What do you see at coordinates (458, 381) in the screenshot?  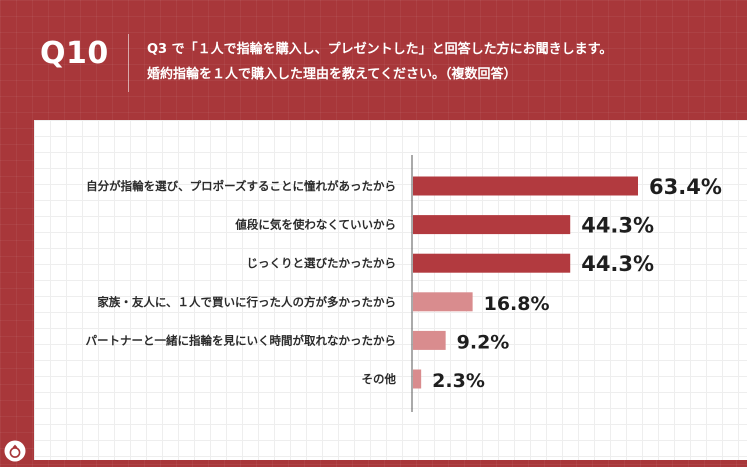 I see `value-label: 2.3%` at bounding box center [458, 381].